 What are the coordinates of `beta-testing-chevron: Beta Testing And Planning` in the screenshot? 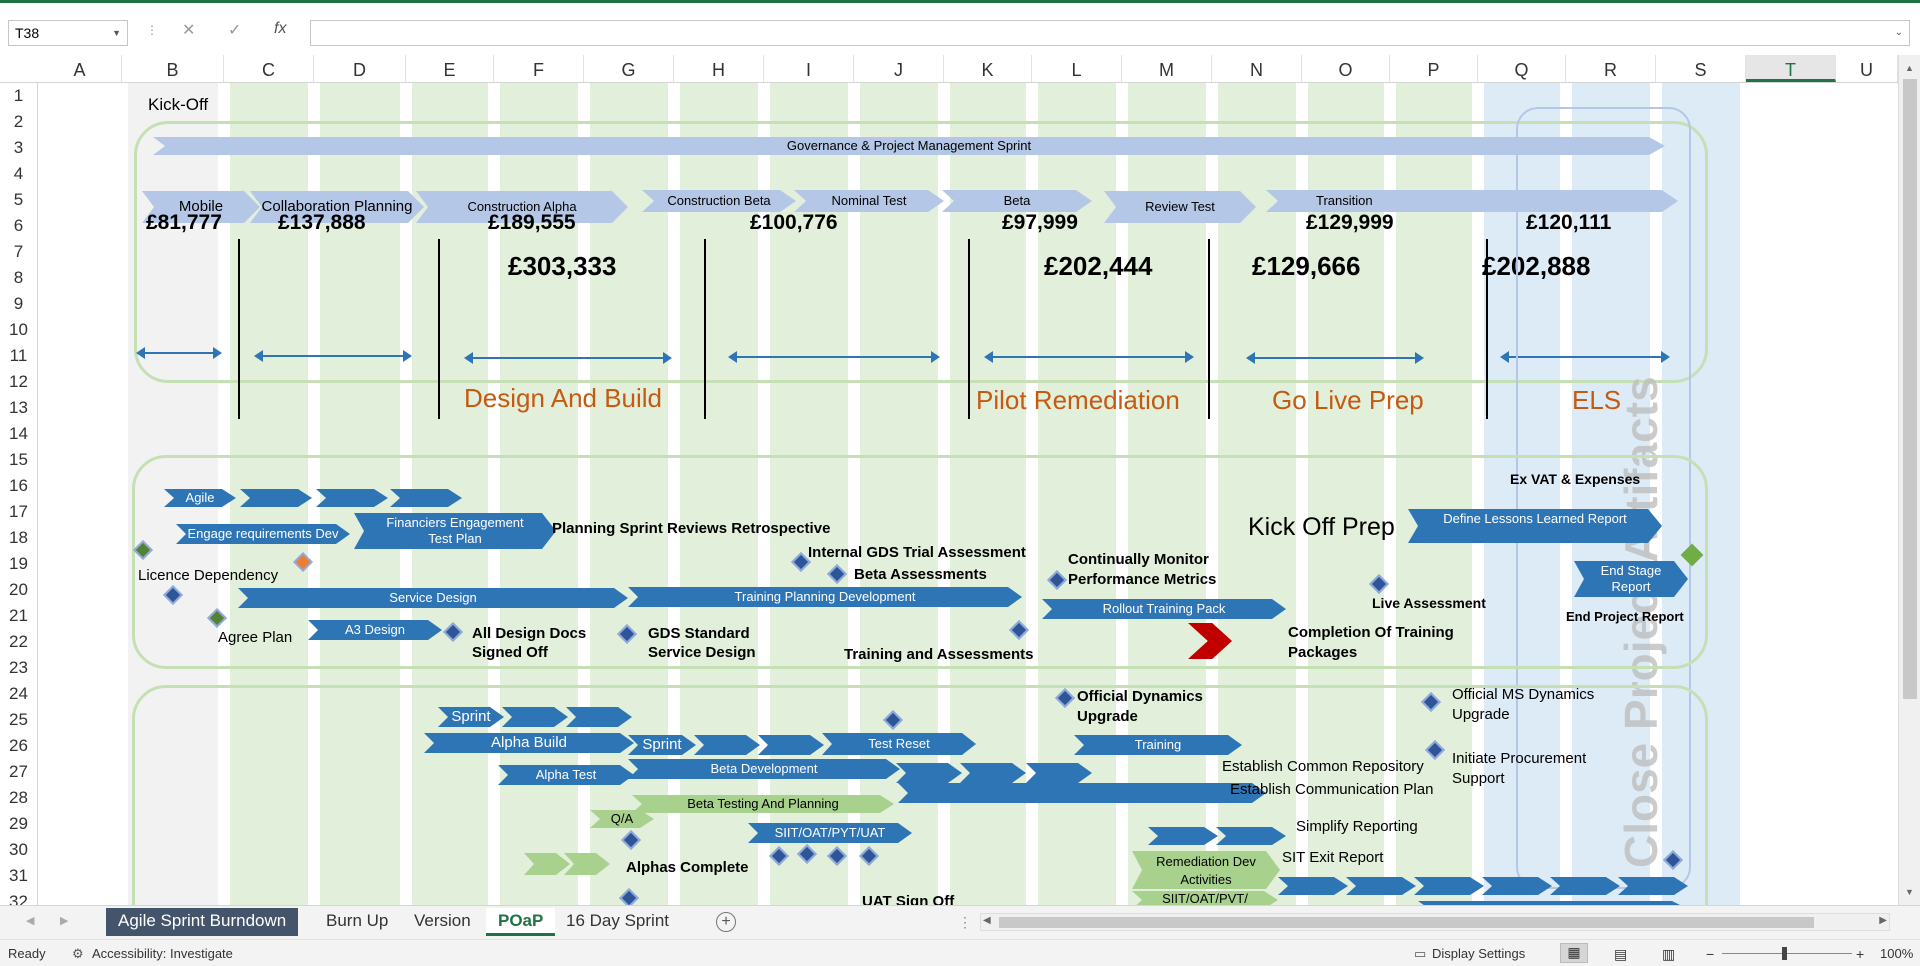 It's located at (763, 804).